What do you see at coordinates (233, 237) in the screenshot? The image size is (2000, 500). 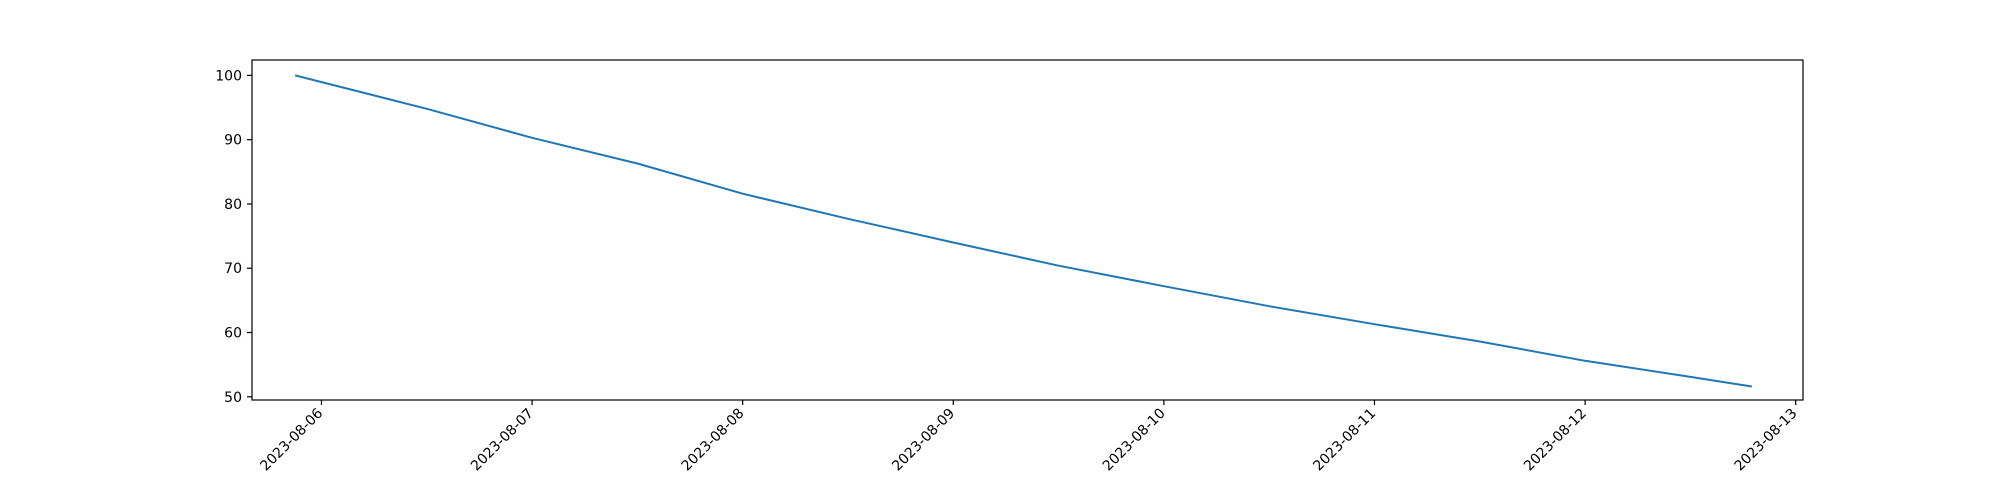 I see `y-axis-ticks: 50 60 70 80 90 100` at bounding box center [233, 237].